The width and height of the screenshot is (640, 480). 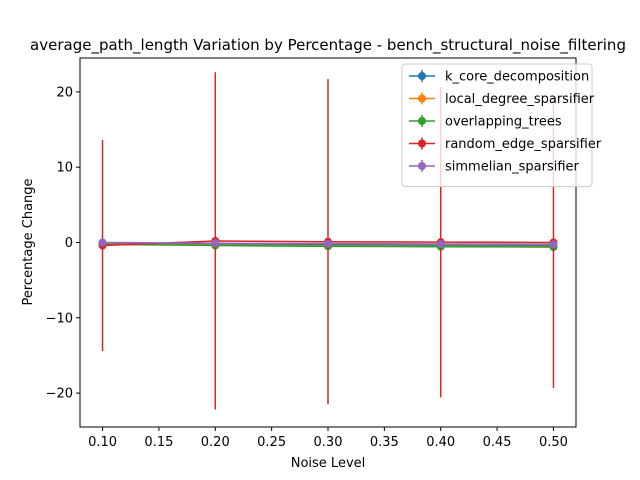 I want to click on x-tick-label: 0.20, so click(x=215, y=442).